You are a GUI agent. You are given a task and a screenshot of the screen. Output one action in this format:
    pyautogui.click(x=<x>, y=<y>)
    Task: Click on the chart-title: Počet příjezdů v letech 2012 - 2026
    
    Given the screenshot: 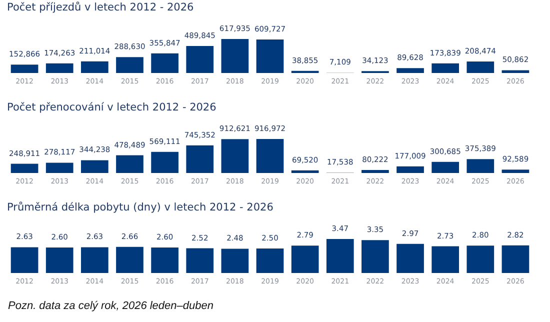 What is the action you would take?
    pyautogui.click(x=100, y=8)
    